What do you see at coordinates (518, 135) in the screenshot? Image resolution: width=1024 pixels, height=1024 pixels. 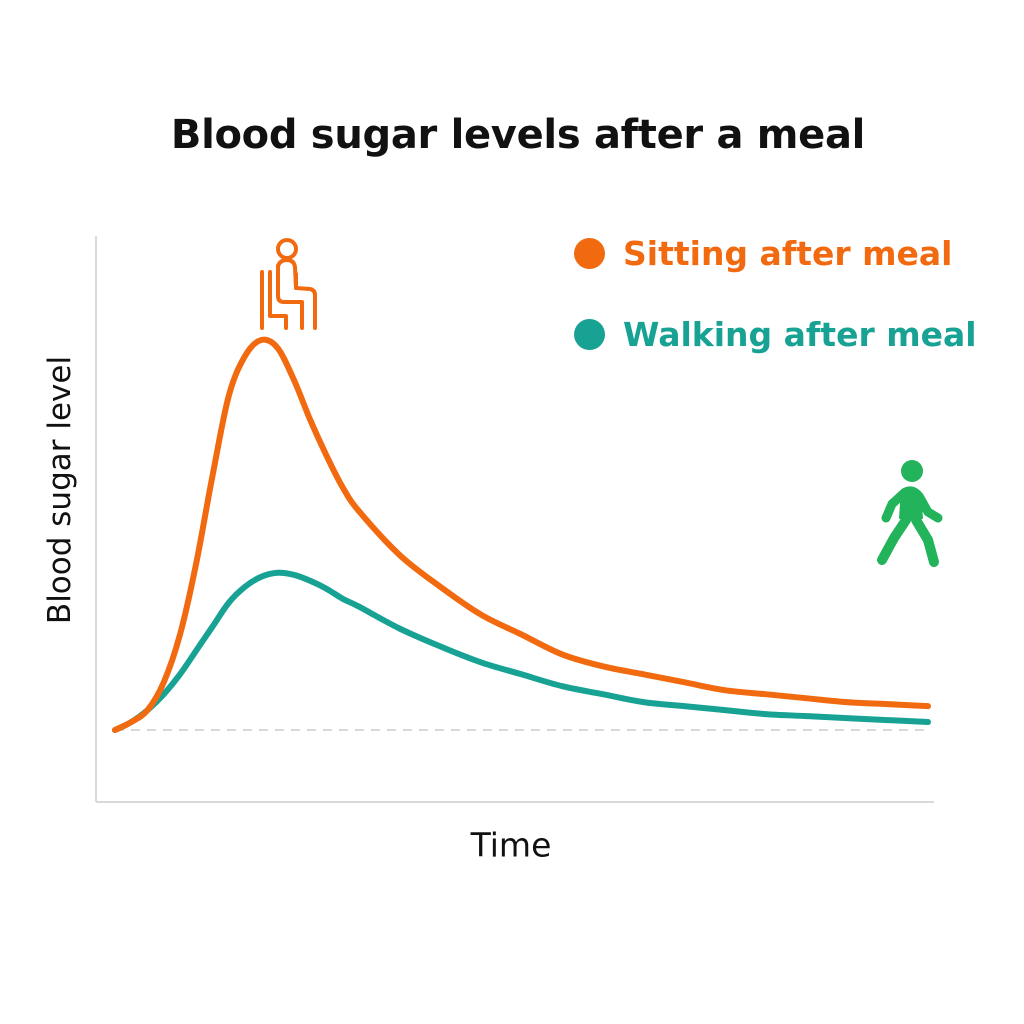 I see `chart-title: Blood sugar levels after a meal` at bounding box center [518, 135].